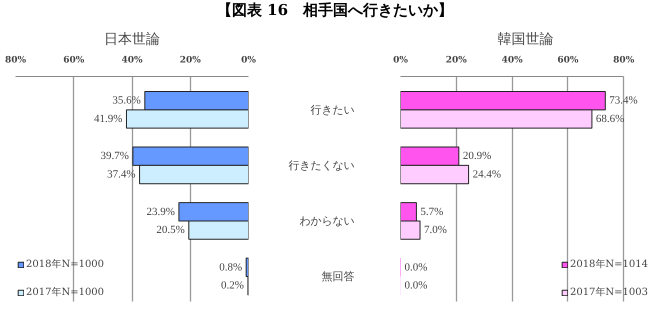  I want to click on data-label: 24.4%, so click(486, 174).